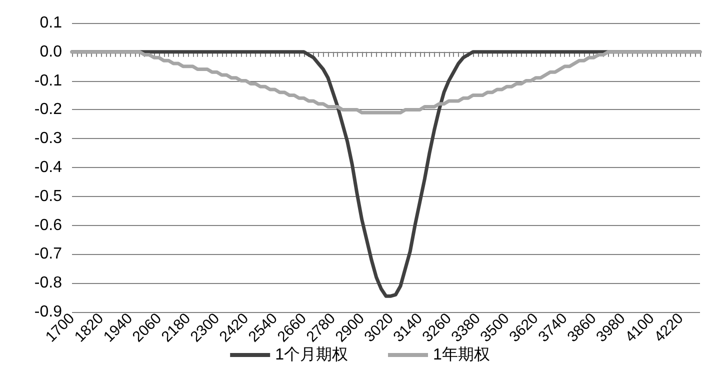 The image size is (720, 378). Describe the element at coordinates (48, 109) in the screenshot. I see `y-tick-label: -0.2` at that location.